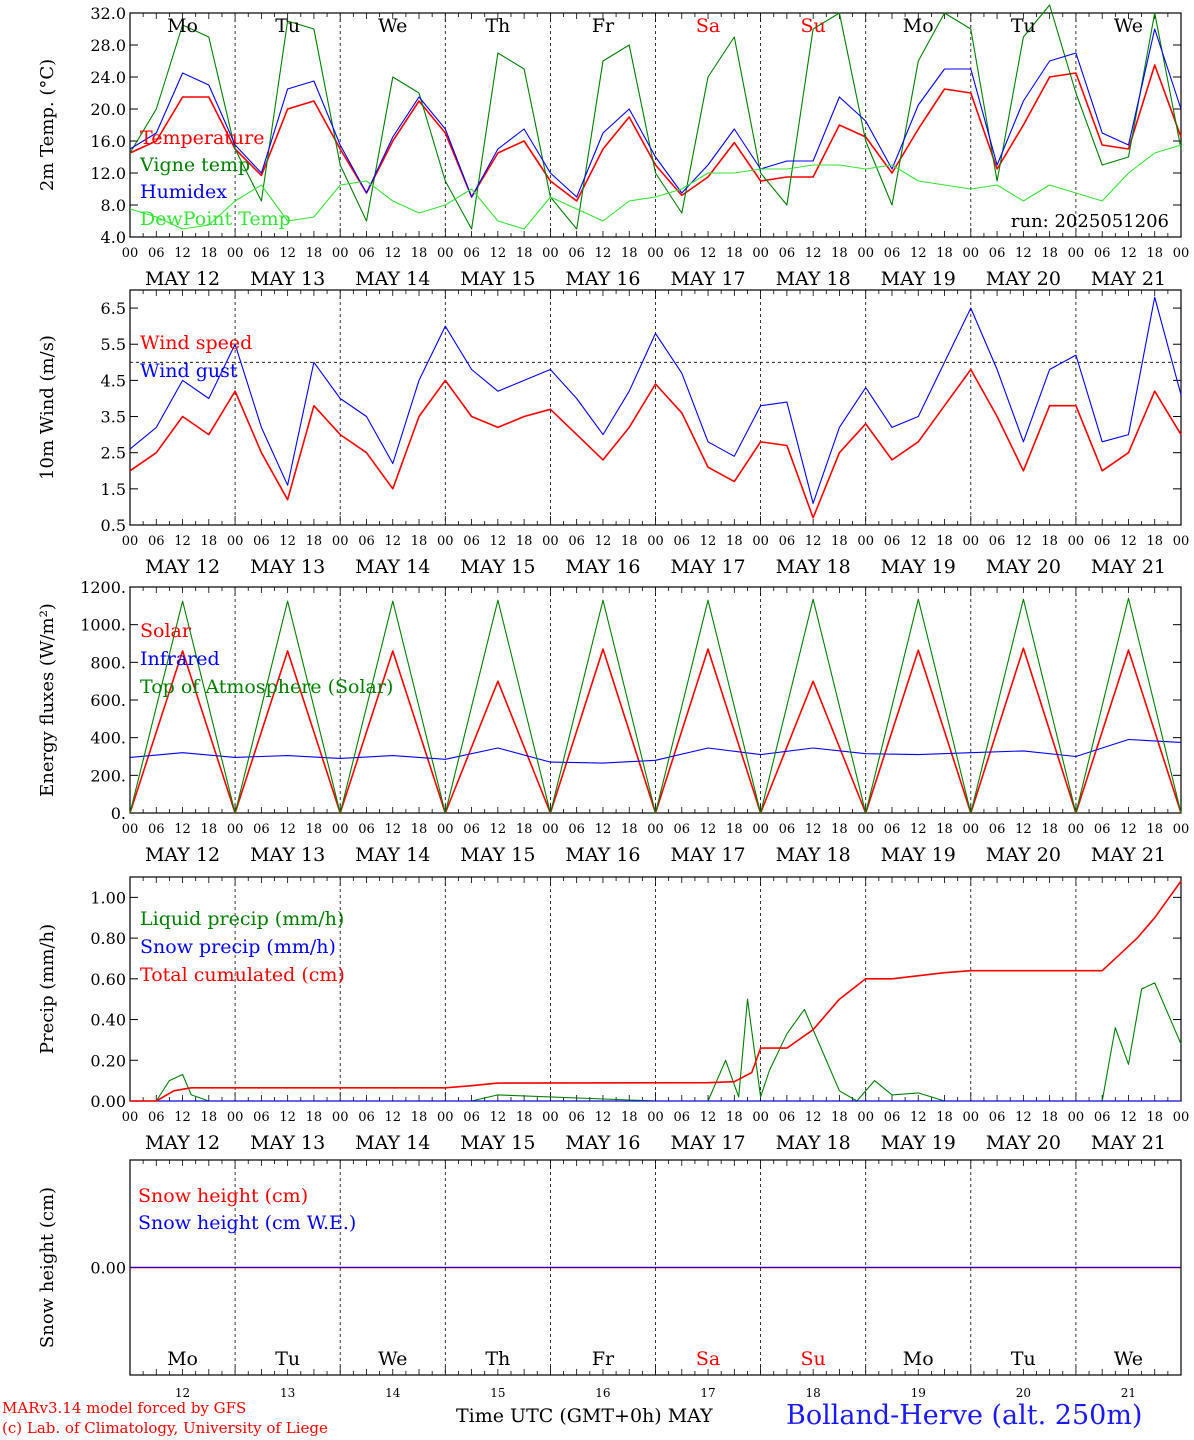 The height and width of the screenshot is (1440, 1194). I want to click on y-tick-label: 6.5, so click(113, 308).